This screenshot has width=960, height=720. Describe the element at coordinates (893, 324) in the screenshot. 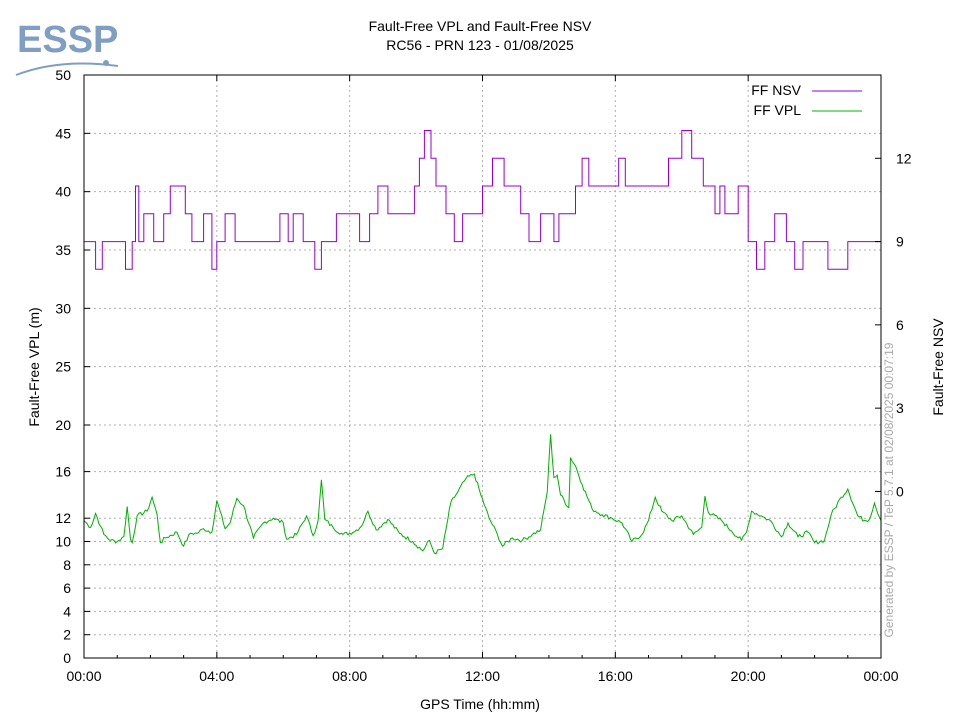

I see `right-axis: 0 3 6 9 12` at that location.